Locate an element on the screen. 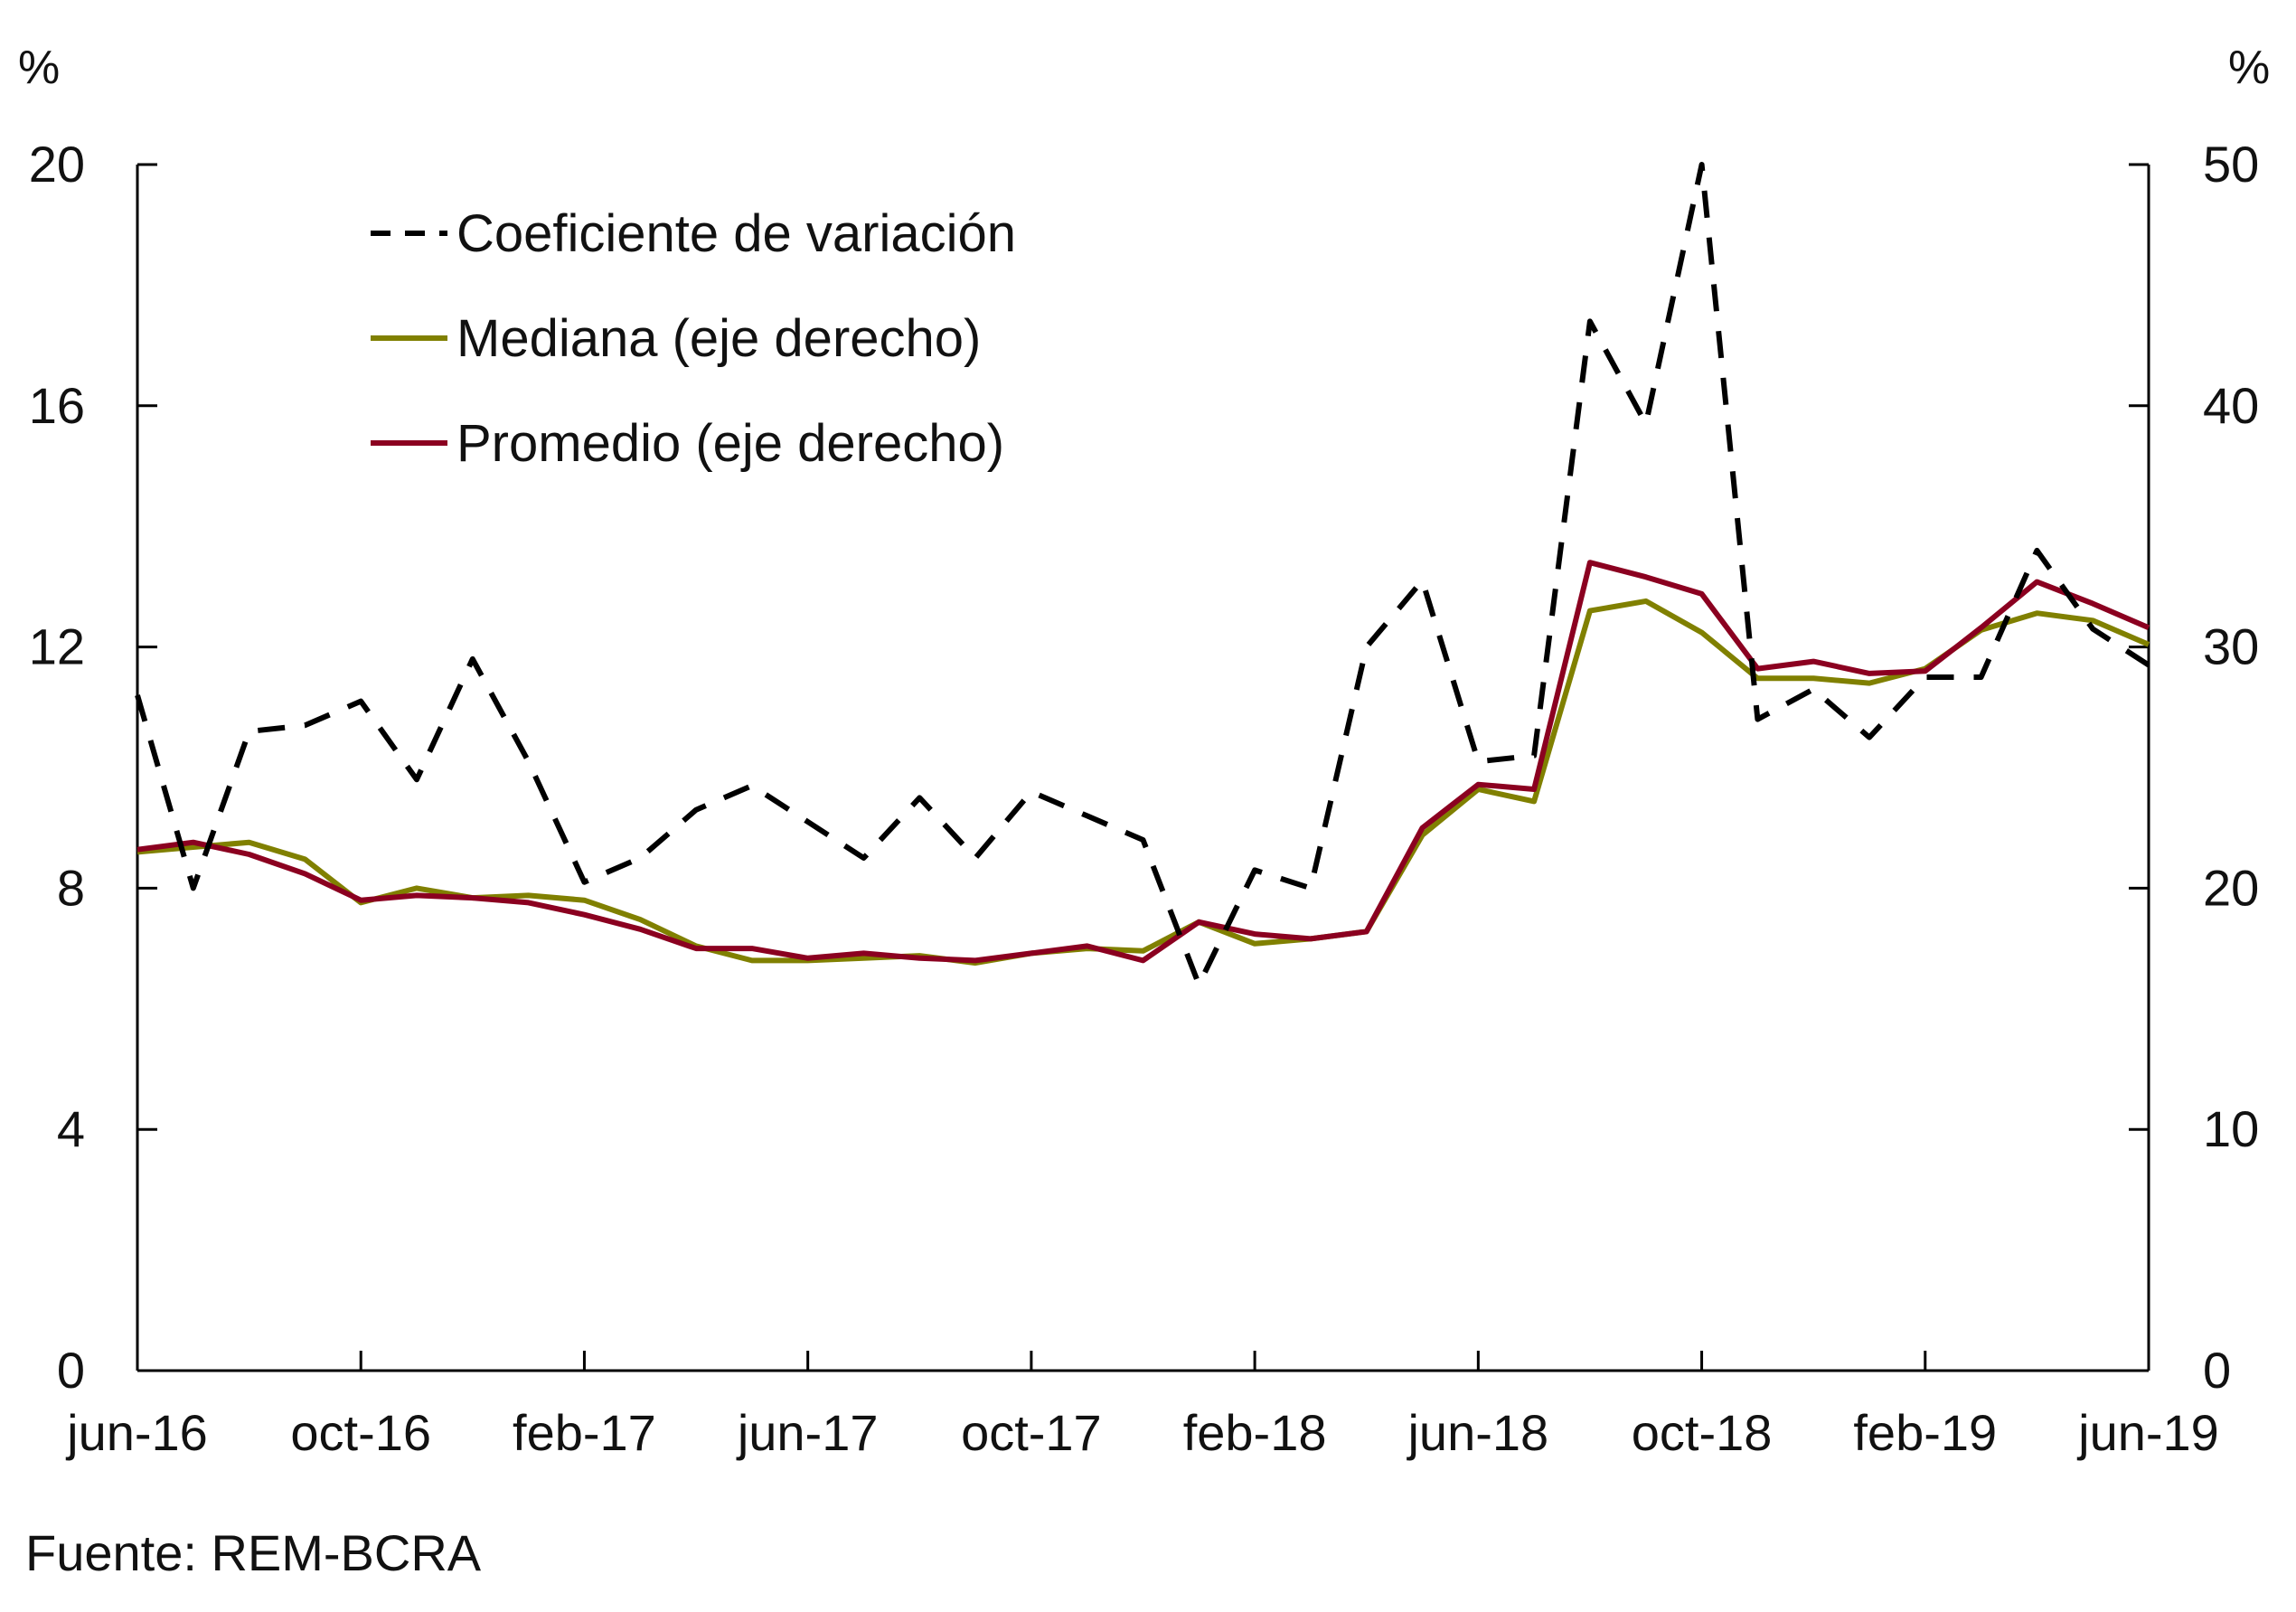 The height and width of the screenshot is (1612, 2296). x-tick-label: oct-16 is located at coordinates (360, 1432).